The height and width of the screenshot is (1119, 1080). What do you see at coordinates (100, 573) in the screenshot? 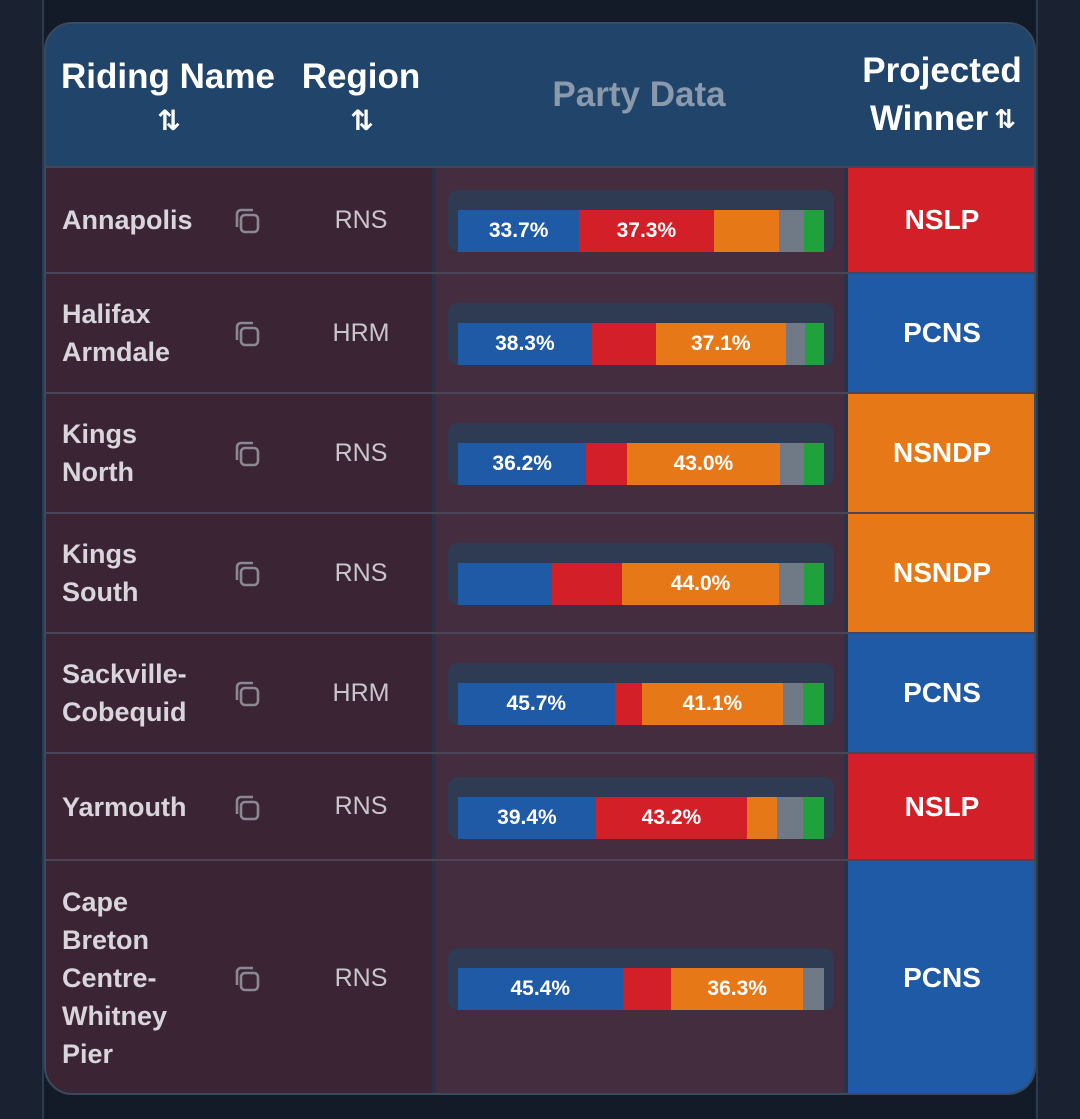
I see `riding-name-text: Kings South` at bounding box center [100, 573].